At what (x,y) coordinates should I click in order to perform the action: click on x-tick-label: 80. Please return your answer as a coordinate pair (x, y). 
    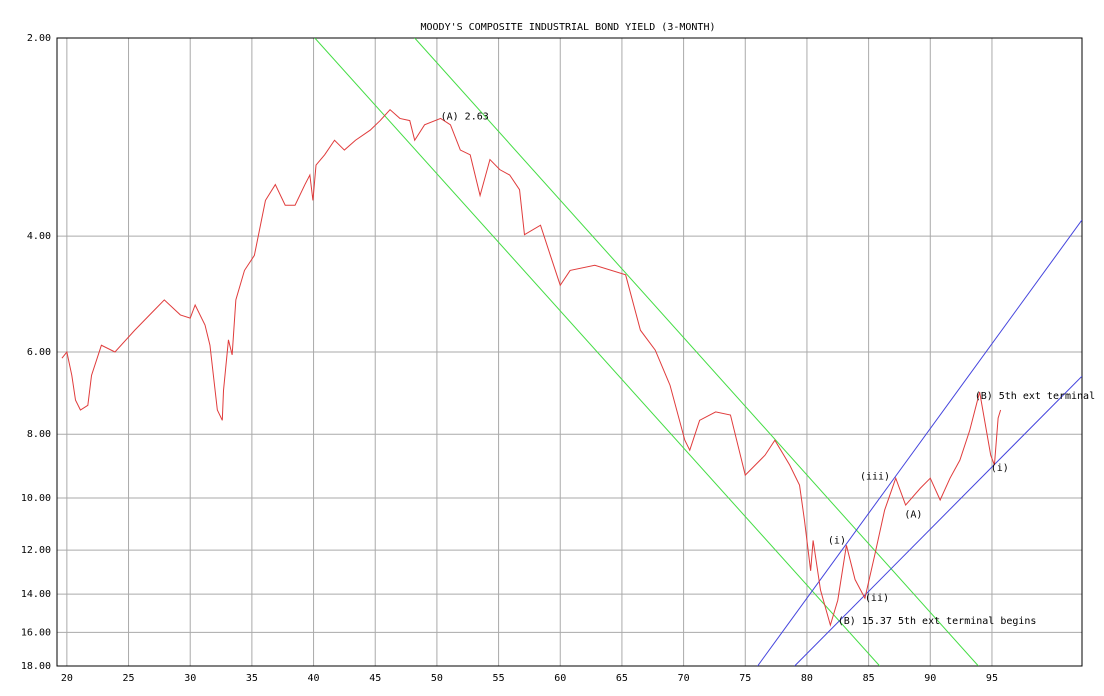
    Looking at the image, I should click on (807, 678).